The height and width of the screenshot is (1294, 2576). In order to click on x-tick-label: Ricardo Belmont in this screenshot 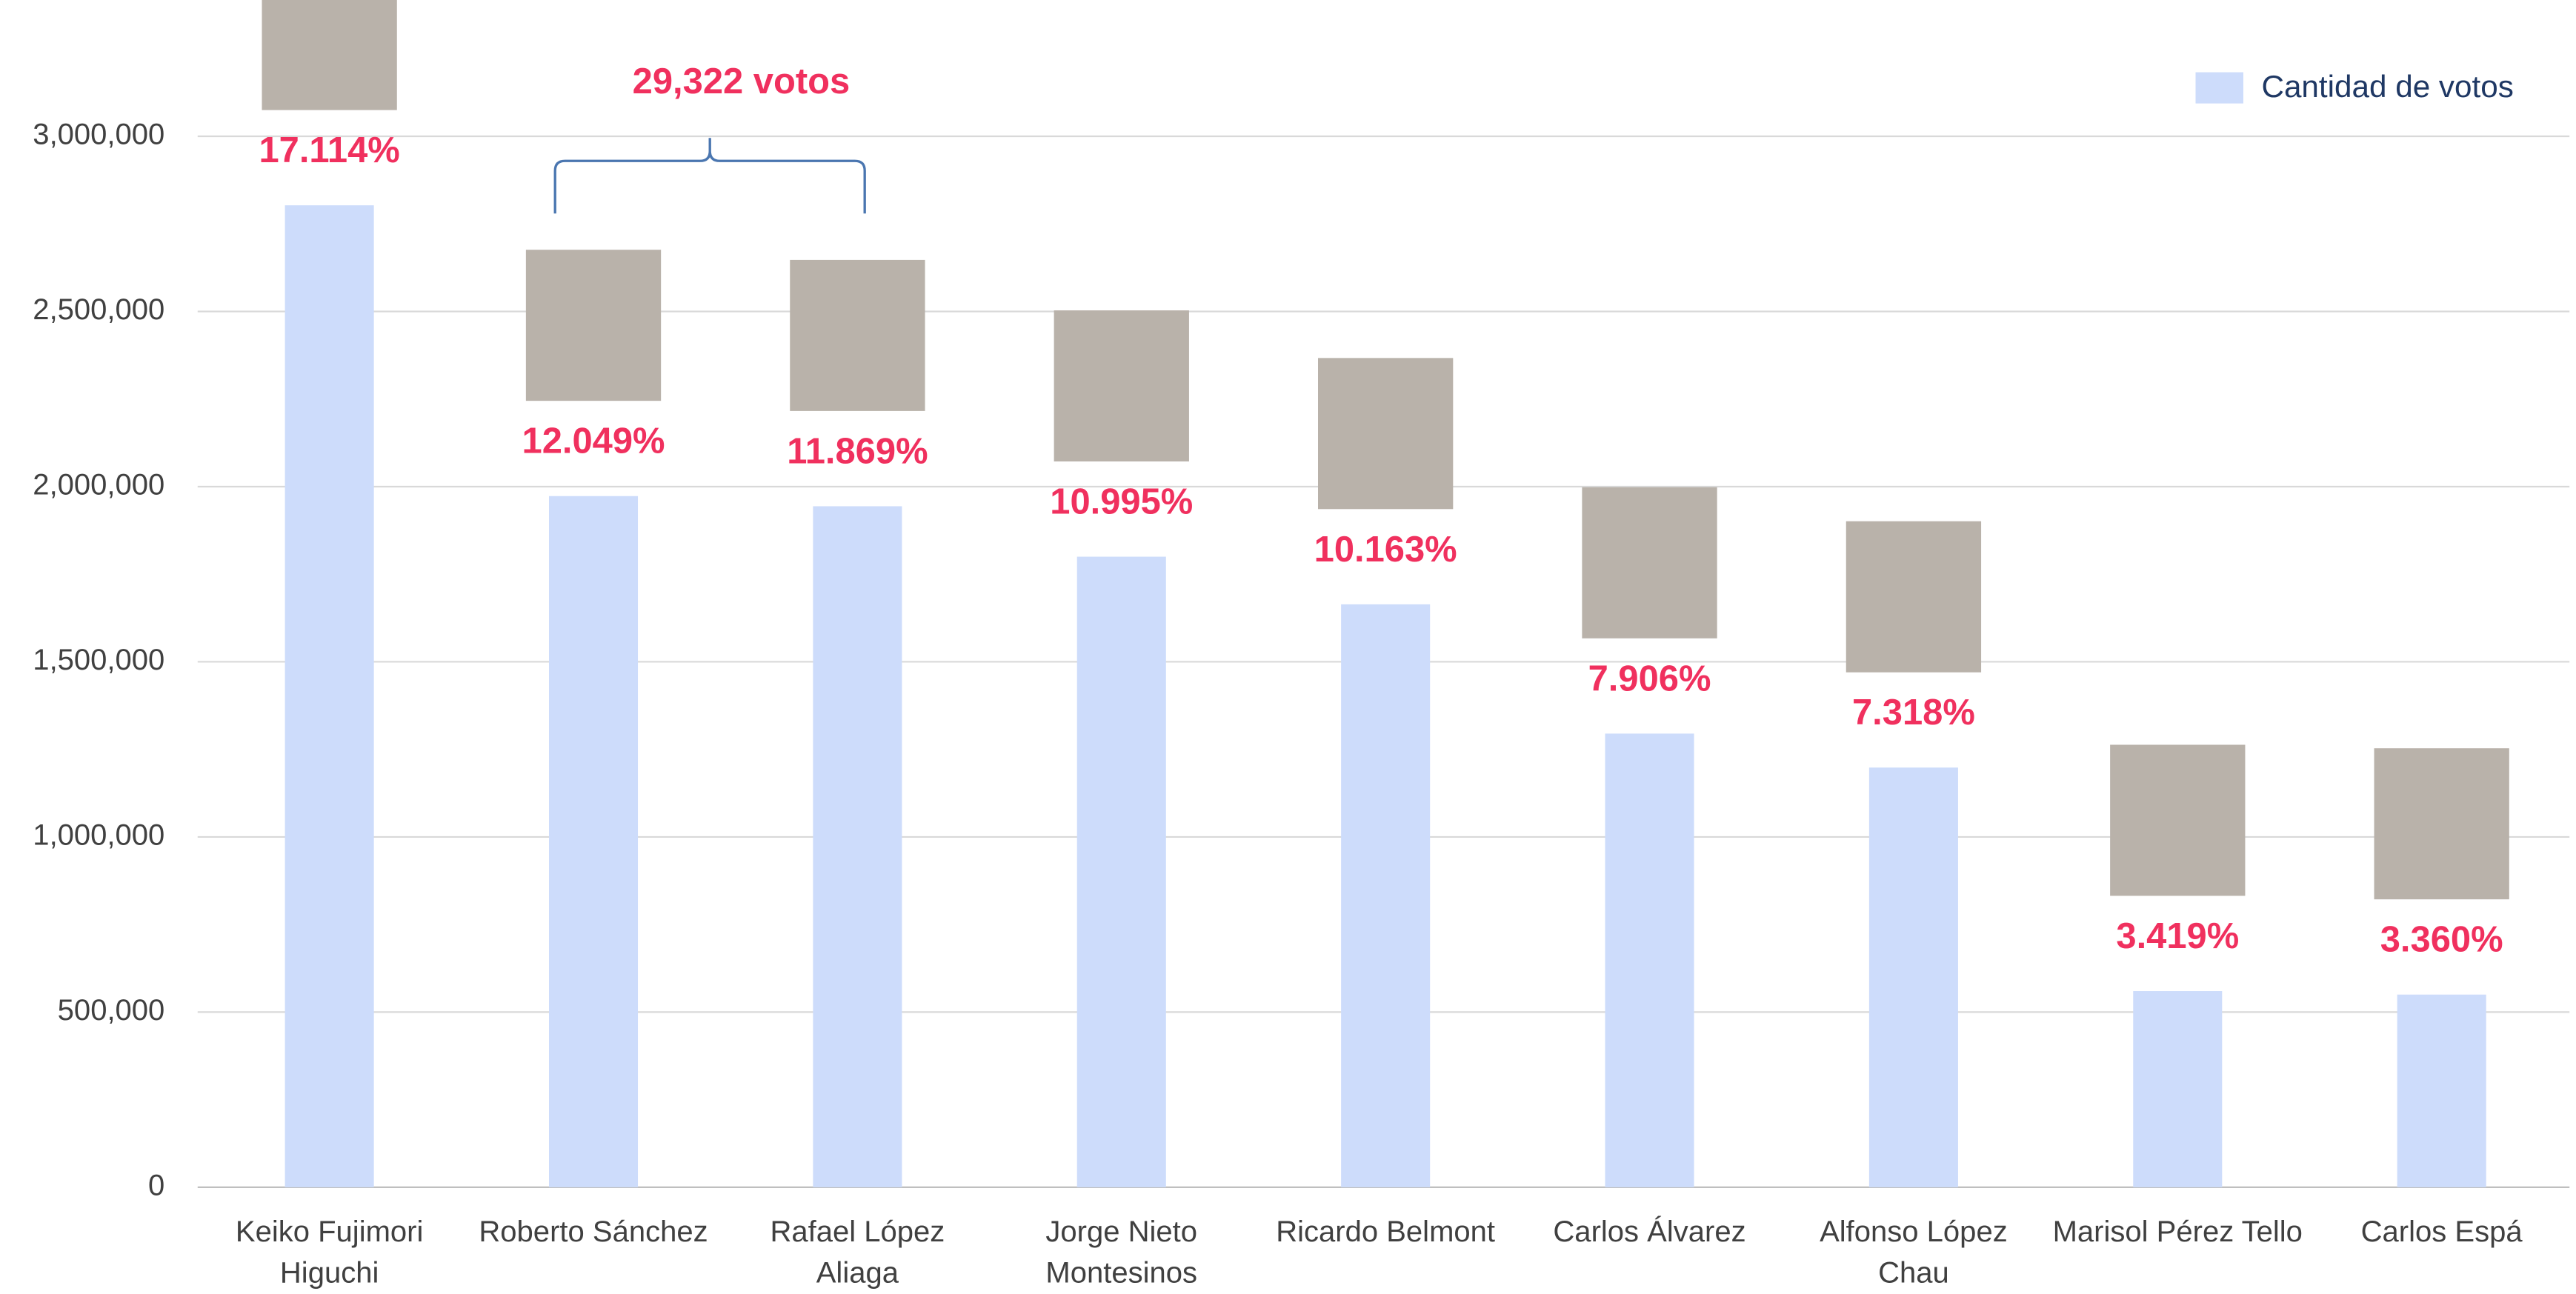, I will do `click(1386, 1231)`.